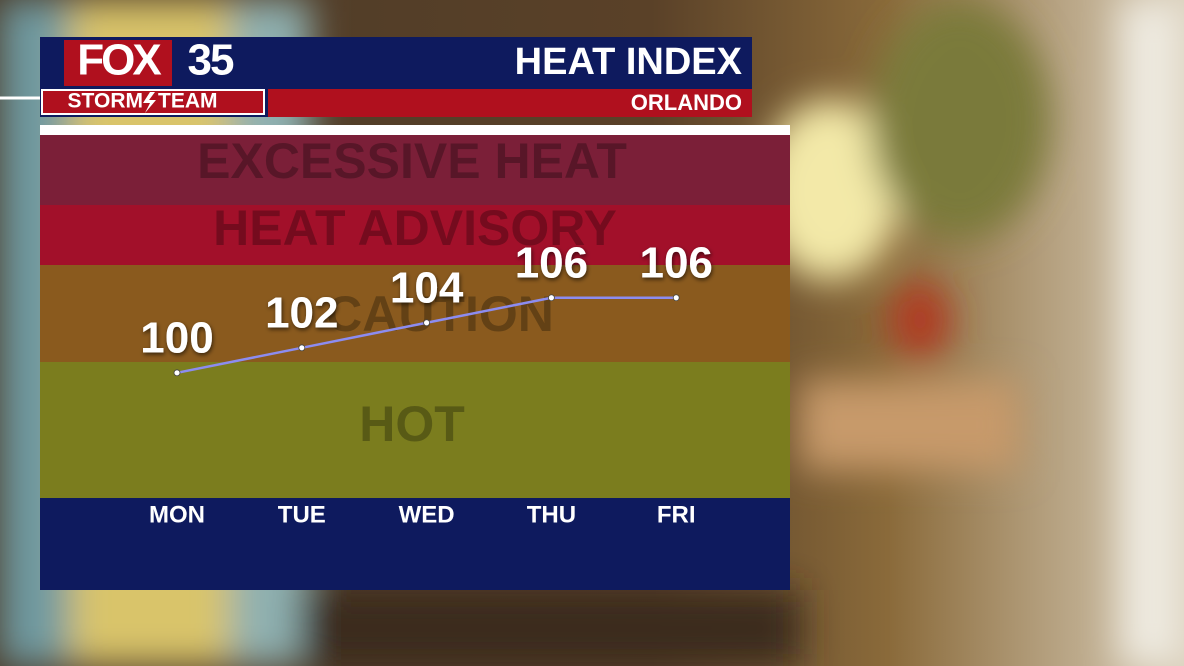 This screenshot has height=666, width=1184. I want to click on team-label: TEAM, so click(188, 101).